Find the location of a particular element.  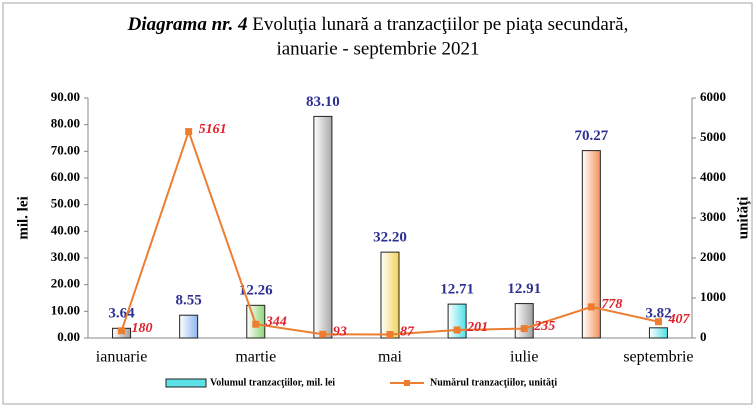

y2-tick-label: 2000 is located at coordinates (713, 256).